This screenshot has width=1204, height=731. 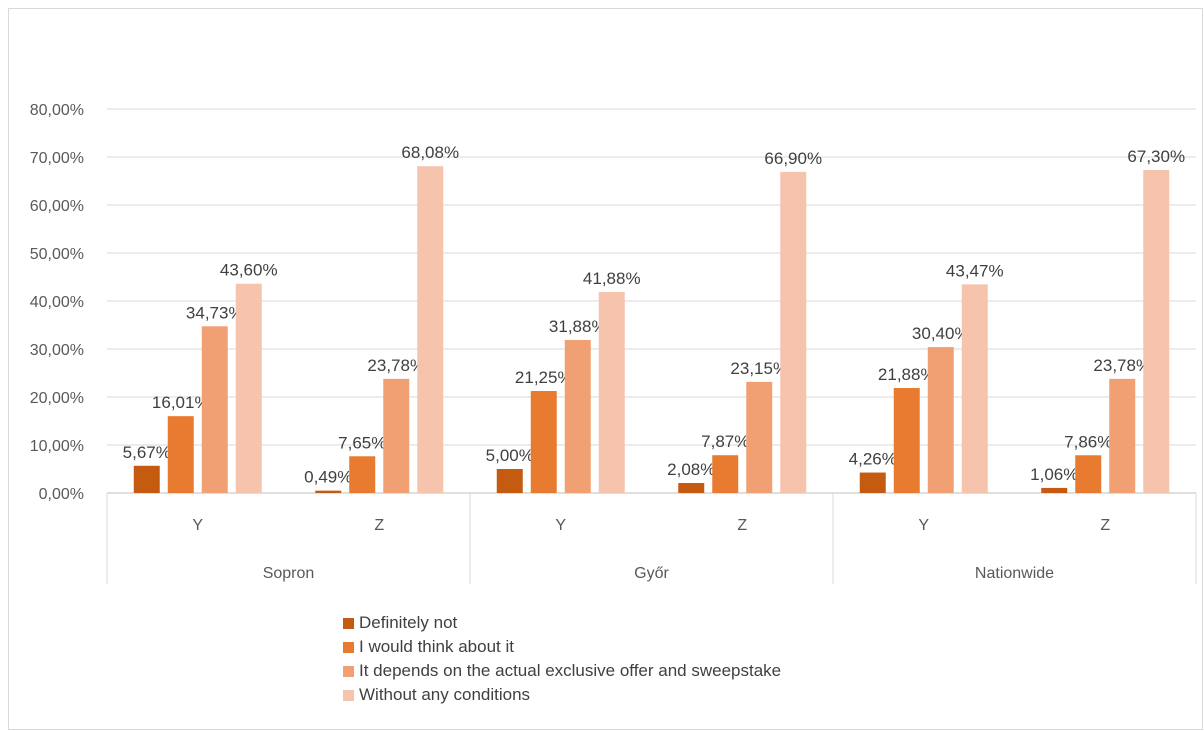 I want to click on data-label: 30,40%, so click(x=941, y=333).